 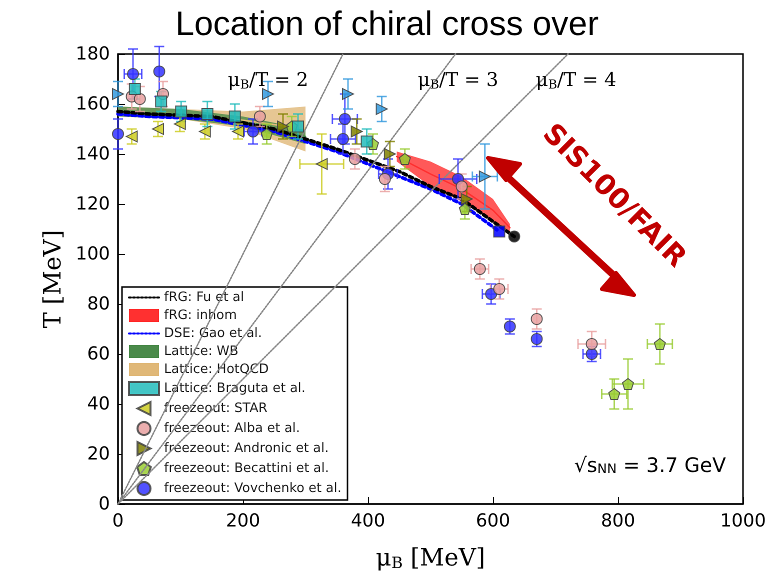 What do you see at coordinates (104, 504) in the screenshot?
I see `y-tick-label: 0` at bounding box center [104, 504].